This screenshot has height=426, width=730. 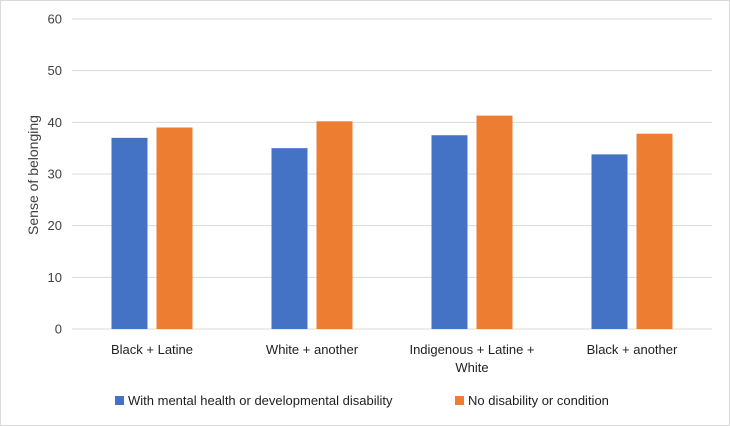 I want to click on x-category-label: White, so click(x=471, y=367).